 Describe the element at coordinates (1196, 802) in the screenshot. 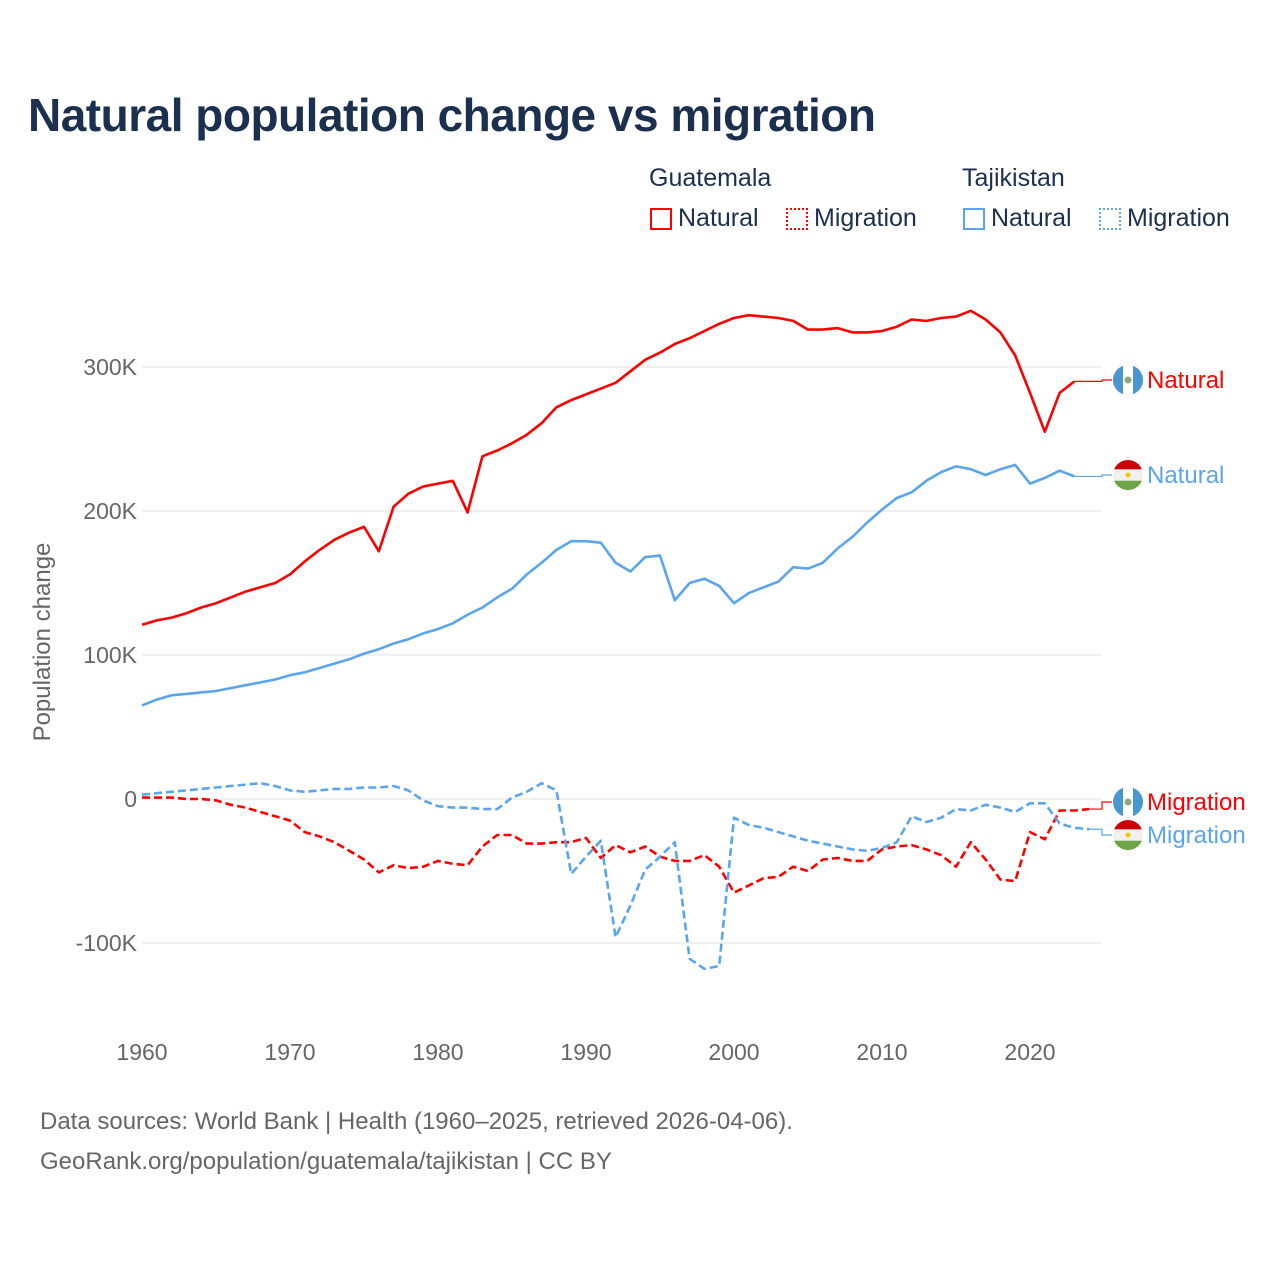

I see `end-label-guatemala-migration: Migration` at that location.